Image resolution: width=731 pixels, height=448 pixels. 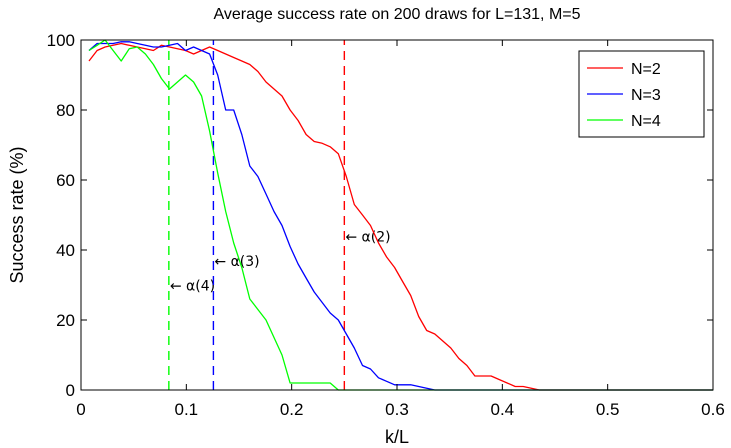 I want to click on x-tick-label: 0.2, so click(x=292, y=409).